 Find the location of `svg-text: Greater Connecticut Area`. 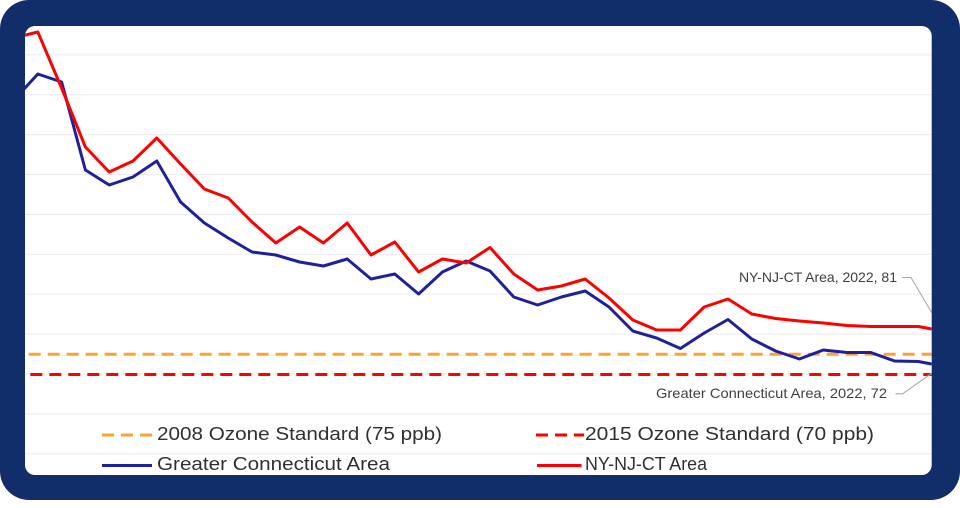

svg-text: Greater Connecticut Area is located at coordinates (274, 464).